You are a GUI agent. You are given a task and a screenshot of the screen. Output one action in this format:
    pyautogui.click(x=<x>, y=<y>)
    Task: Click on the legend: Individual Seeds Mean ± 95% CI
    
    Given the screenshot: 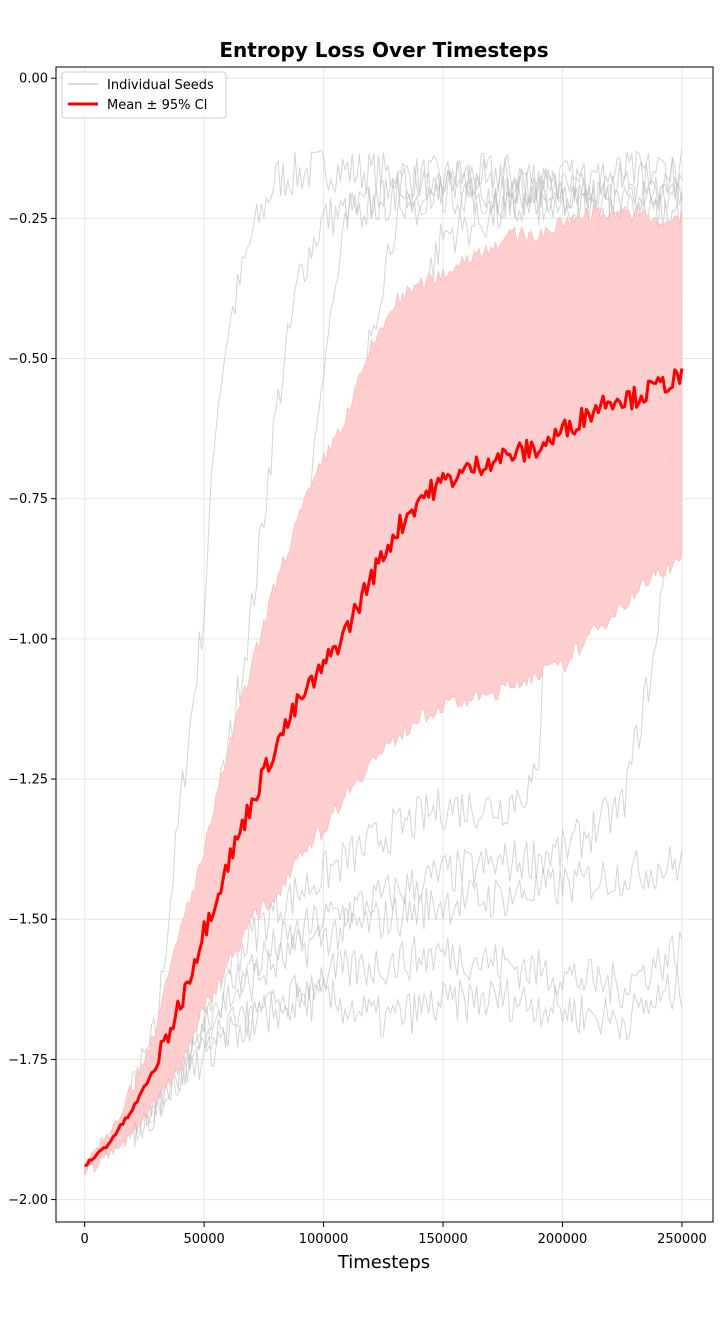 What is the action you would take?
    pyautogui.click(x=144, y=95)
    